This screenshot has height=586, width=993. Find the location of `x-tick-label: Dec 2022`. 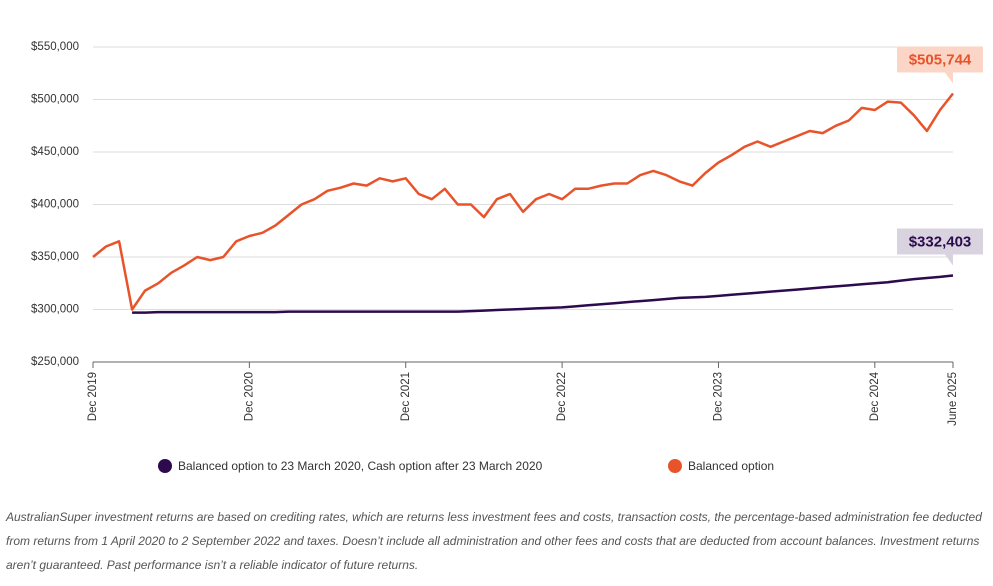

x-tick-label: Dec 2022 is located at coordinates (562, 396).